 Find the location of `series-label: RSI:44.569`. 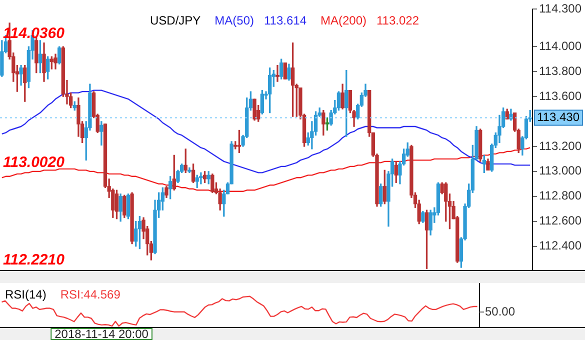

series-label: RSI:44.569 is located at coordinates (90, 294).